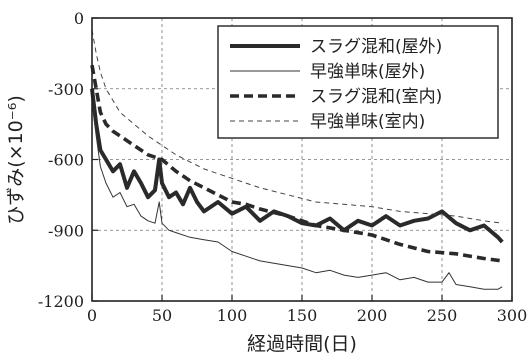  What do you see at coordinates (61, 301) in the screenshot?
I see `y-tick-label: -1200` at bounding box center [61, 301].